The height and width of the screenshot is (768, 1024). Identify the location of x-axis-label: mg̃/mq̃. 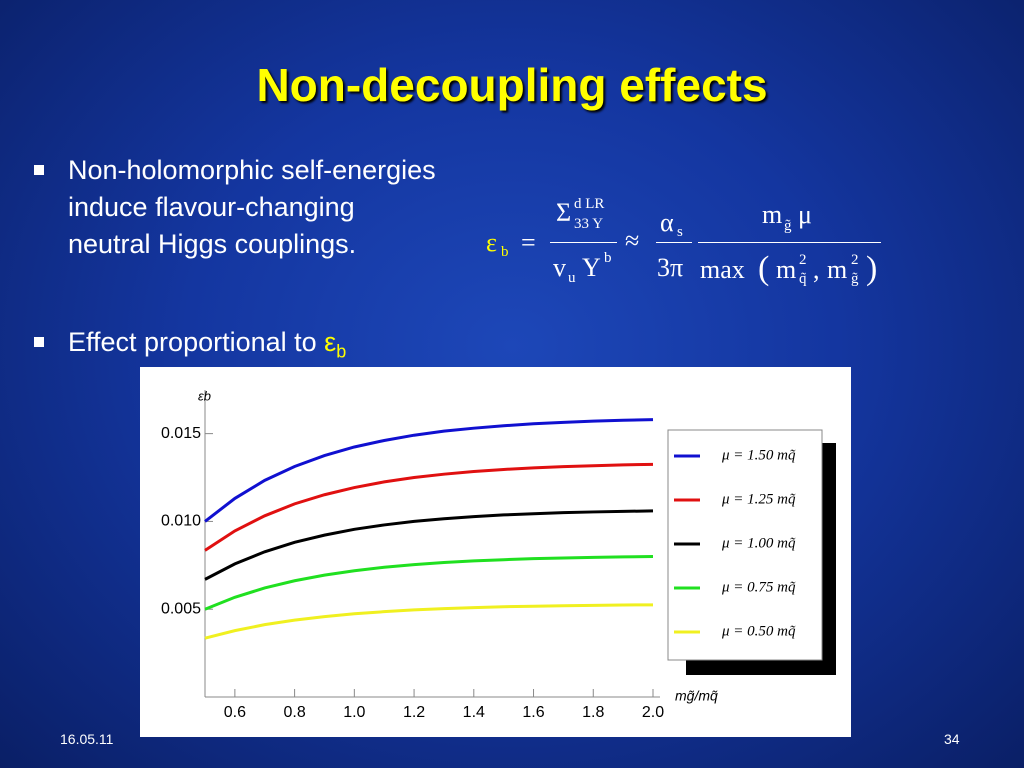
(696, 696).